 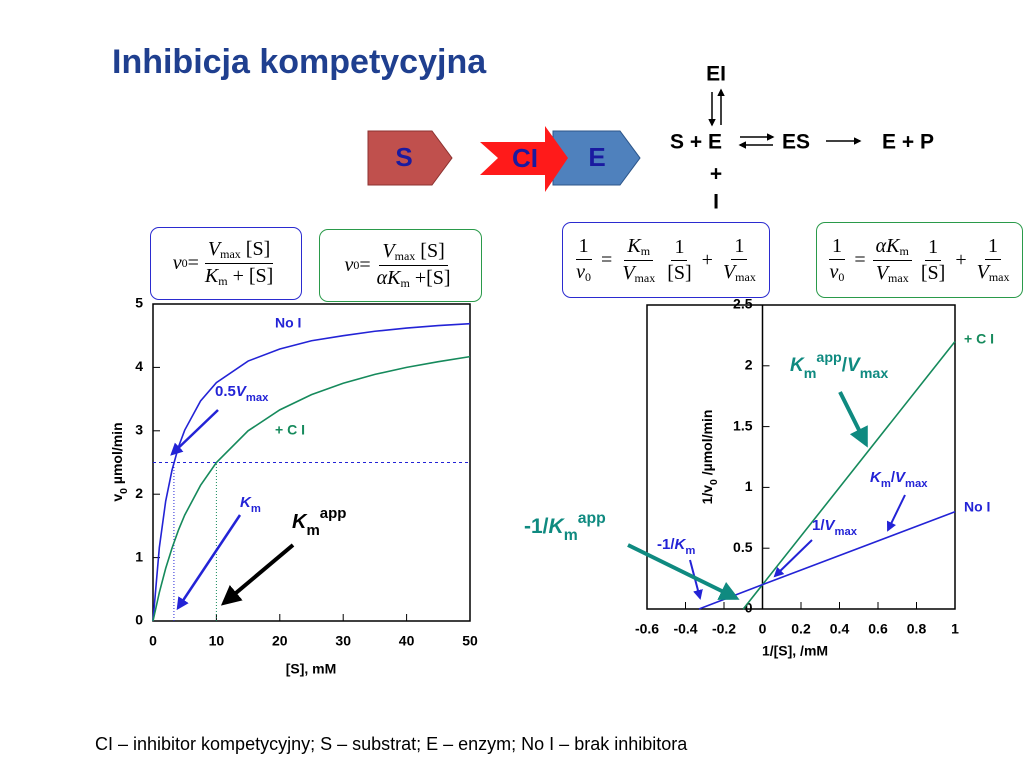 I want to click on formula-part: αKm +[S], so click(x=414, y=278).